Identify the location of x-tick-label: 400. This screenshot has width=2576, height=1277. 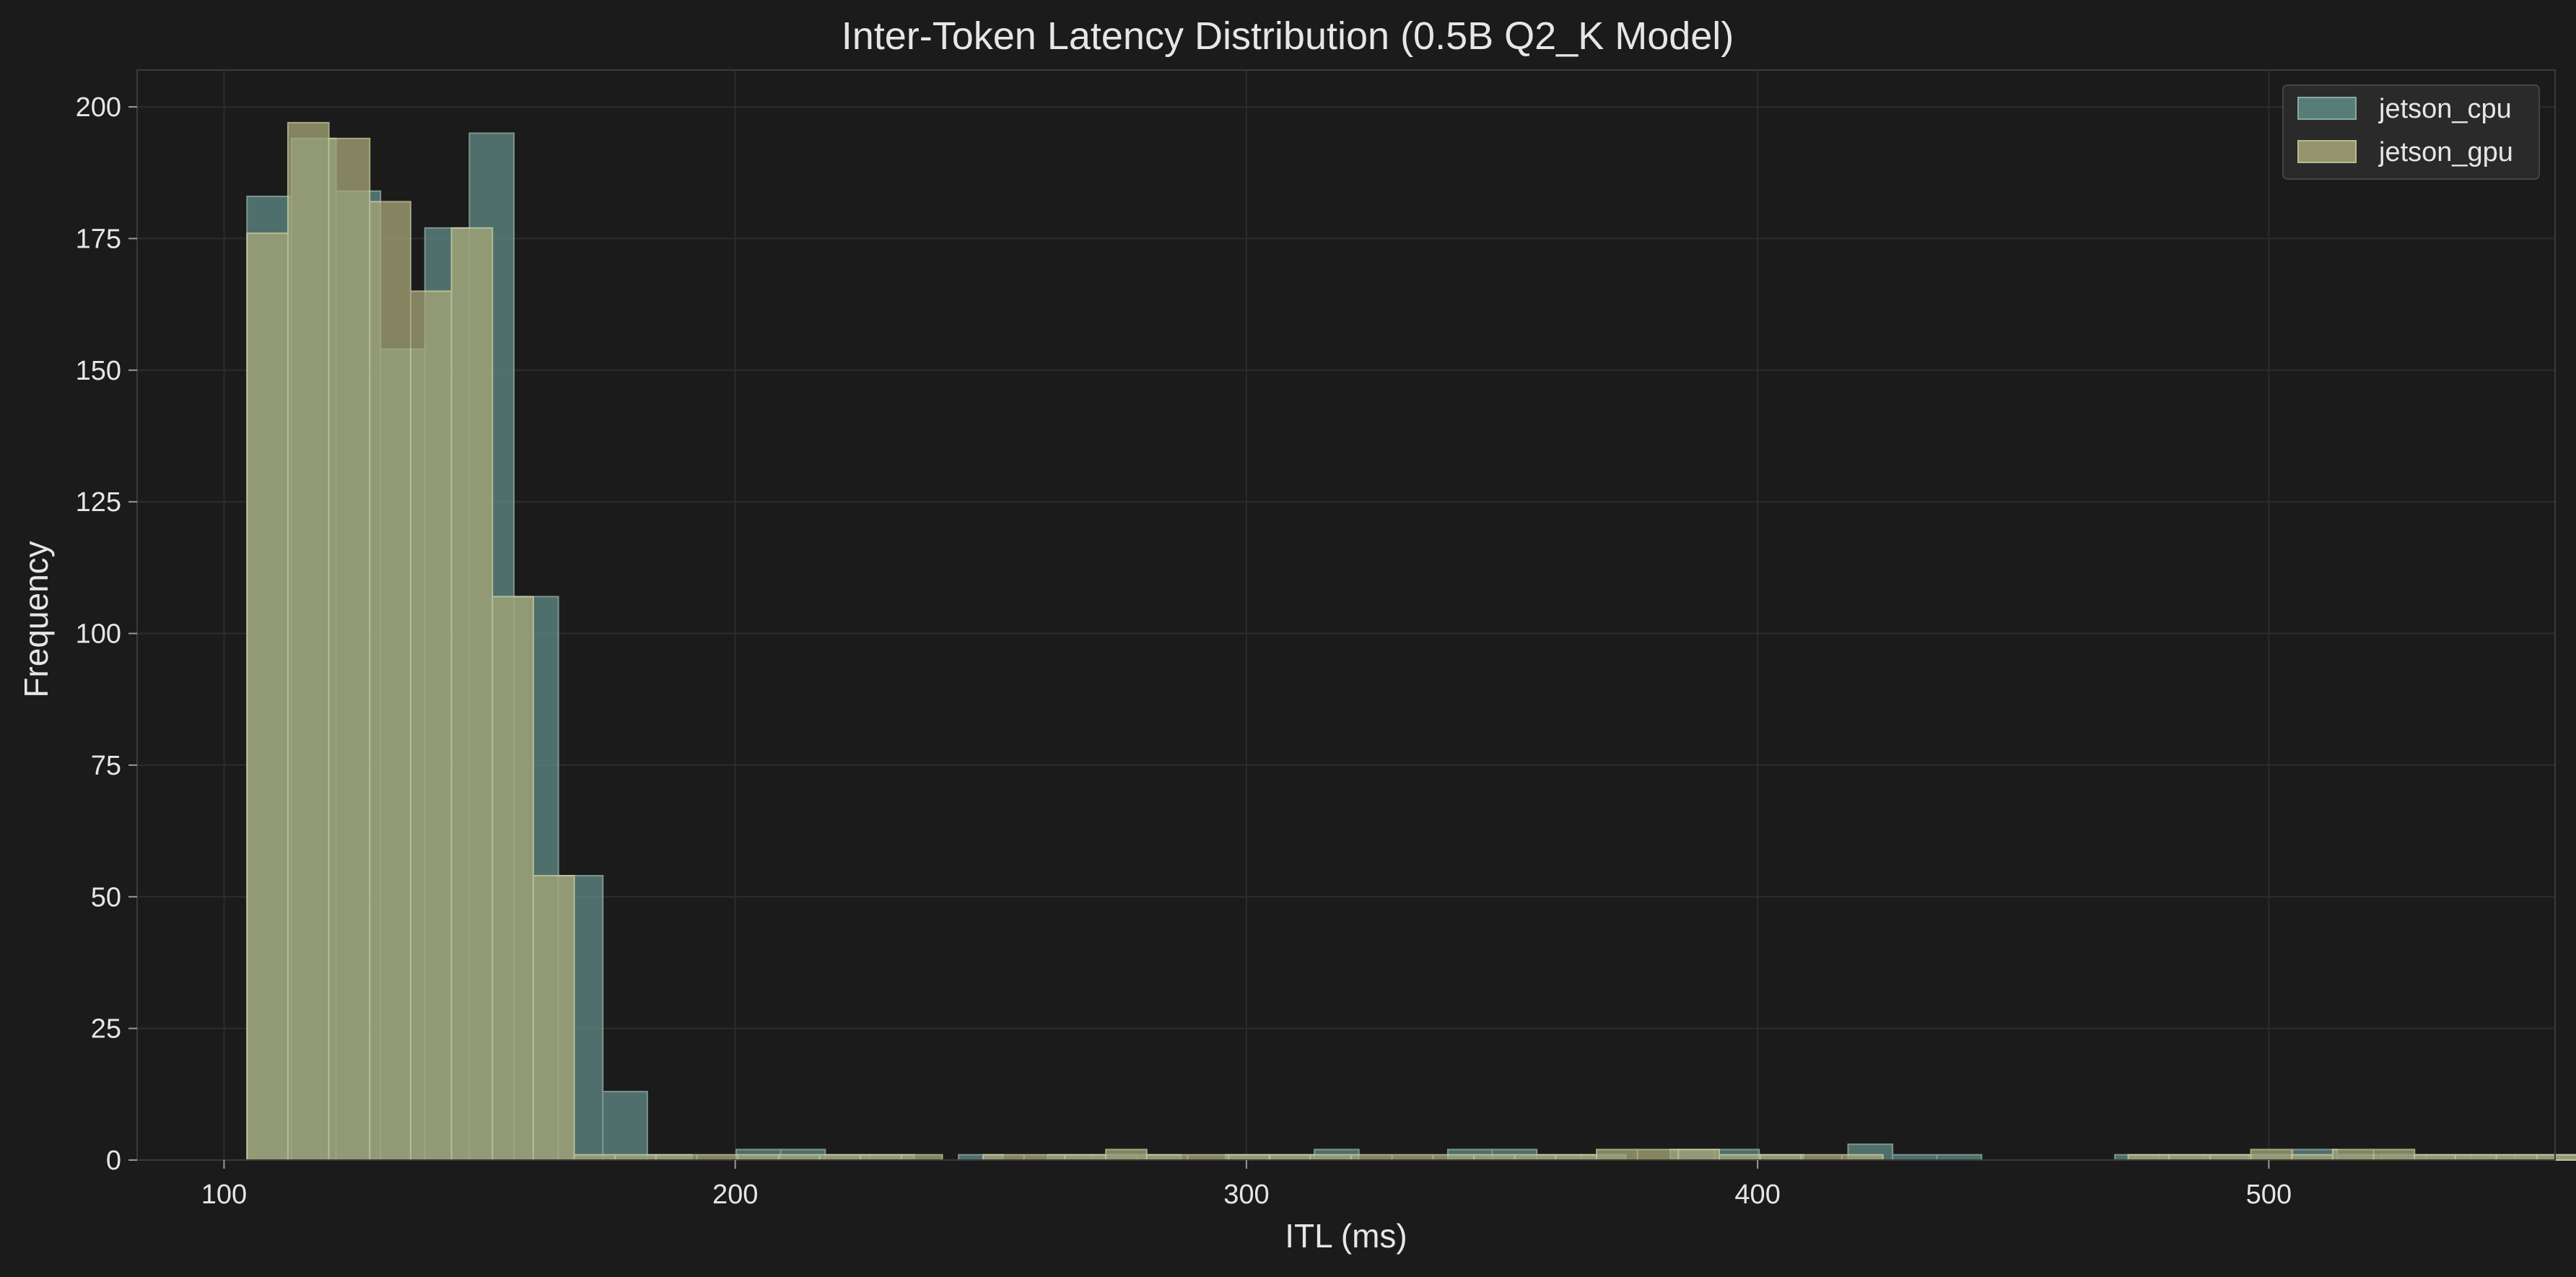
(1757, 1195).